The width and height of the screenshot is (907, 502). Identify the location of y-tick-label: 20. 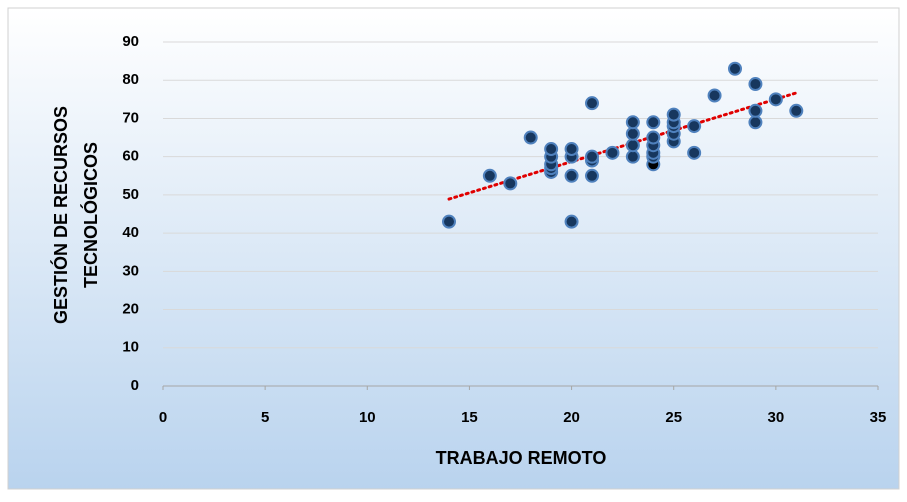
(130, 309).